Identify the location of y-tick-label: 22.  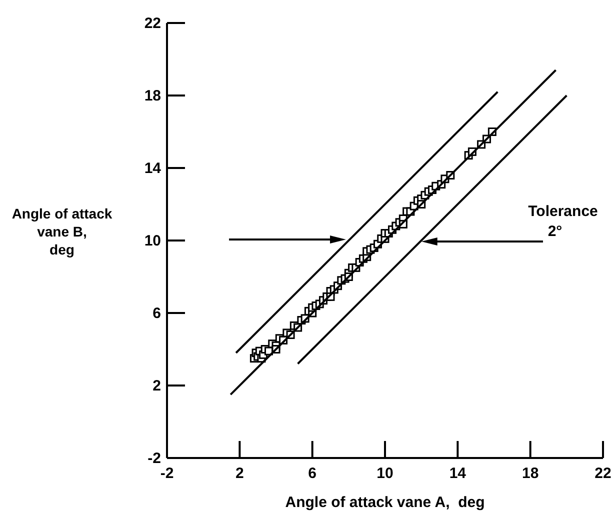
(152, 23).